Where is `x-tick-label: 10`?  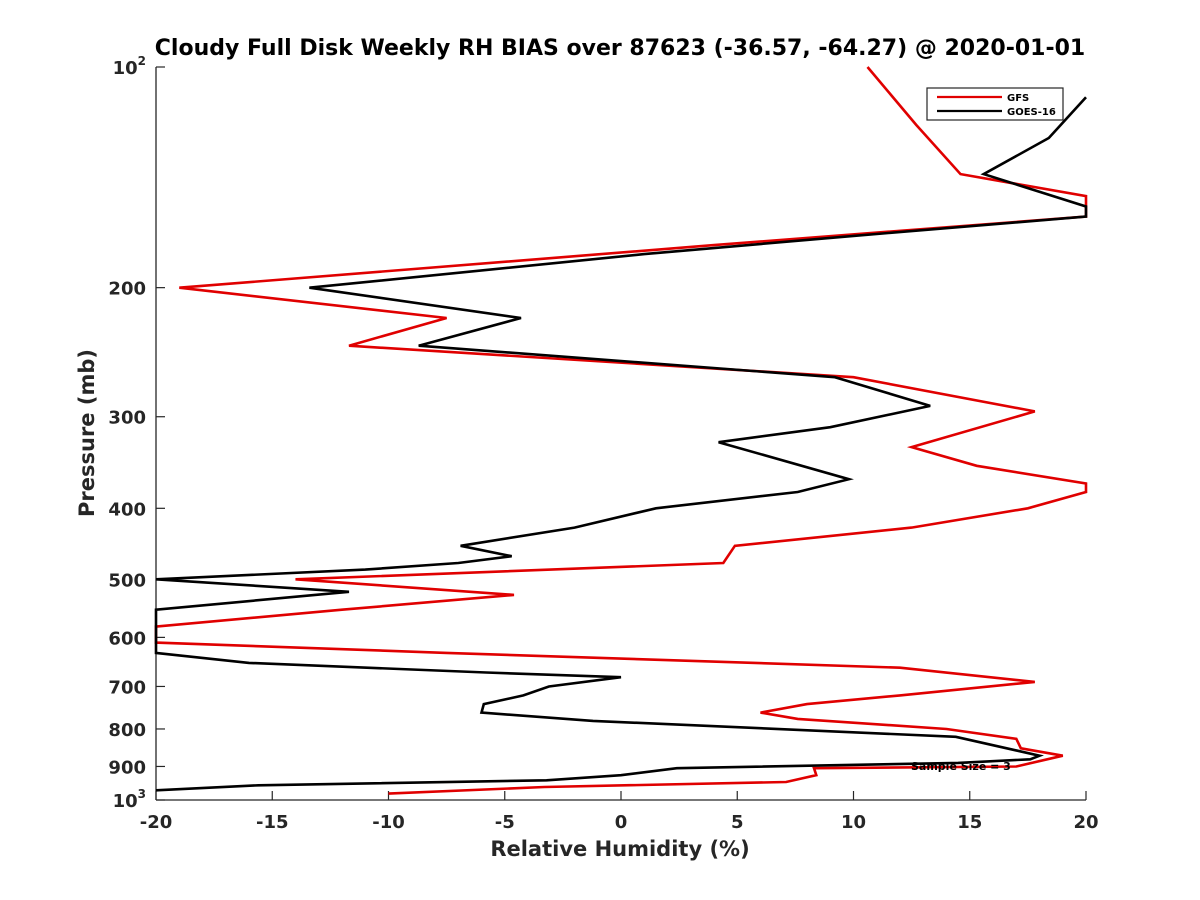 x-tick-label: 10 is located at coordinates (853, 822).